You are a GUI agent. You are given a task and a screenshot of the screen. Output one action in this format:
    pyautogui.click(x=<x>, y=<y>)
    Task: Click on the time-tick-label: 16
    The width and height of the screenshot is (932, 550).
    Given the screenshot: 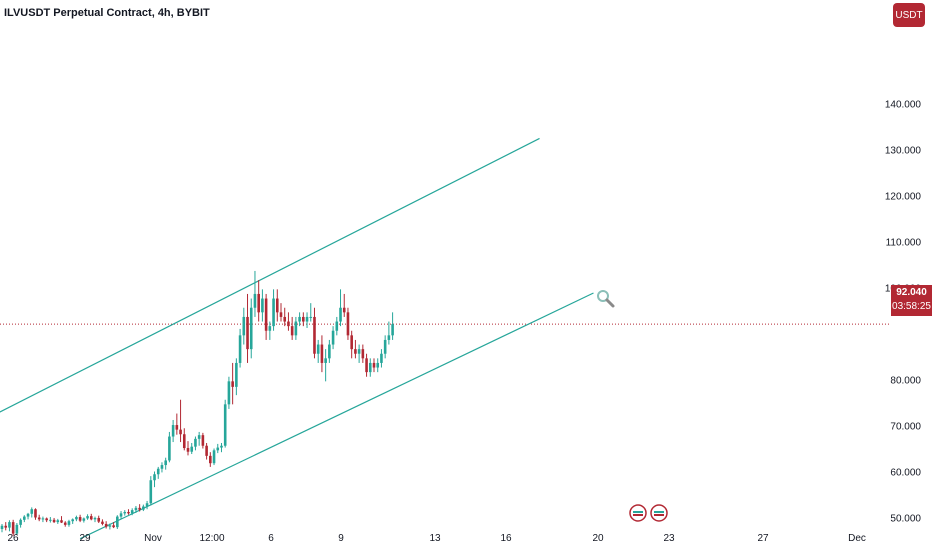 What is the action you would take?
    pyautogui.click(x=506, y=538)
    